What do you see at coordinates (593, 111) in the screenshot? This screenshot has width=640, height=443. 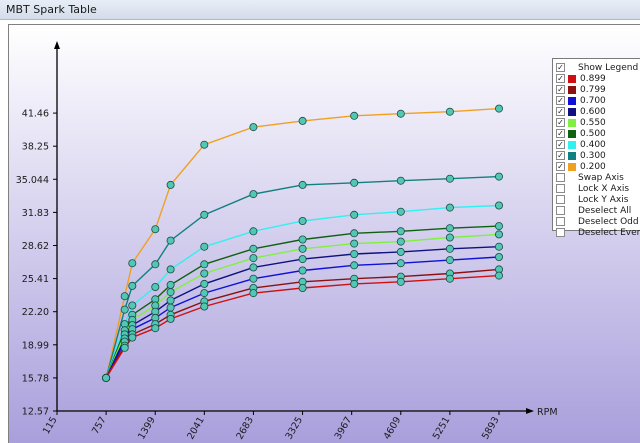 I see `legend-label: 0.600` at bounding box center [593, 111].